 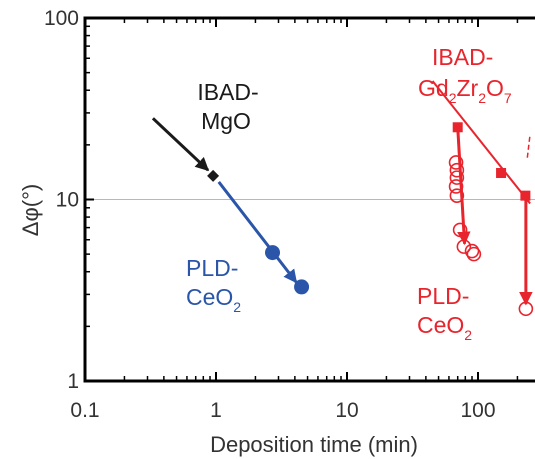 What do you see at coordinates (444, 327) in the screenshot?
I see `annotation-red-pld-line2: CeO2` at bounding box center [444, 327].